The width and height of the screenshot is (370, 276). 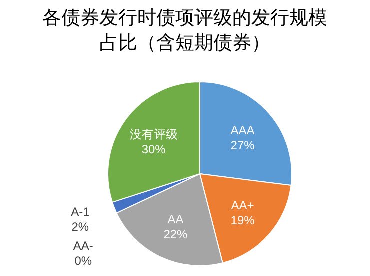 What do you see at coordinates (242, 130) in the screenshot?
I see `slice-label: AAA` at bounding box center [242, 130].